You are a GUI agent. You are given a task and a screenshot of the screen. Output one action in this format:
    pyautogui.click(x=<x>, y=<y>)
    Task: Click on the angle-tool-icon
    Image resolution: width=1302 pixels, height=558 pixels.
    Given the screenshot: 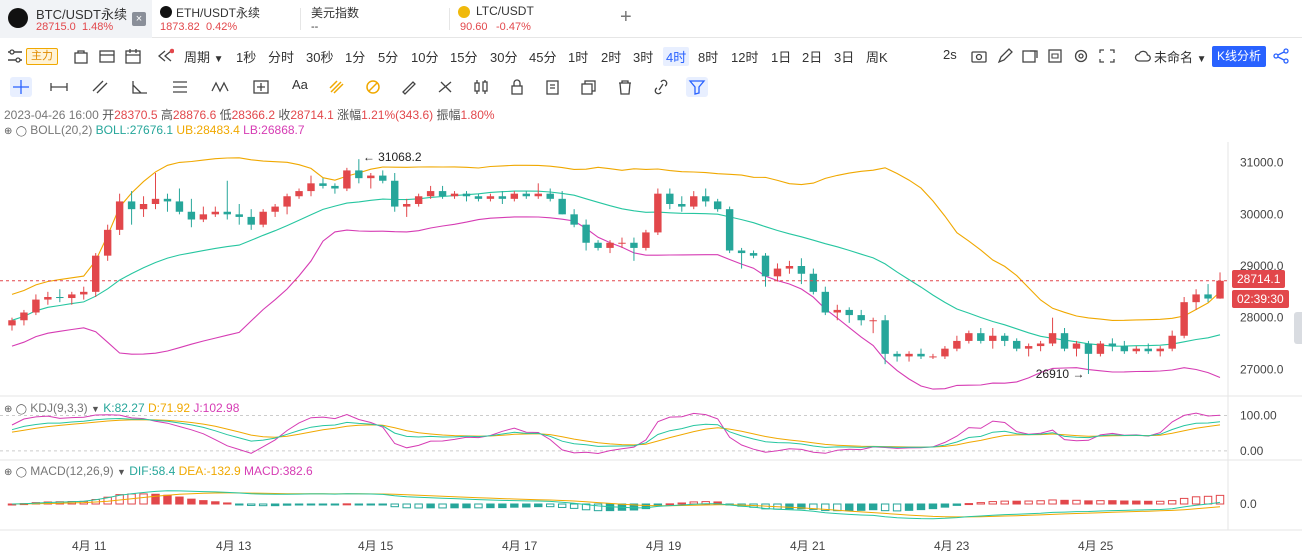 What is the action you would take?
    pyautogui.click(x=140, y=87)
    